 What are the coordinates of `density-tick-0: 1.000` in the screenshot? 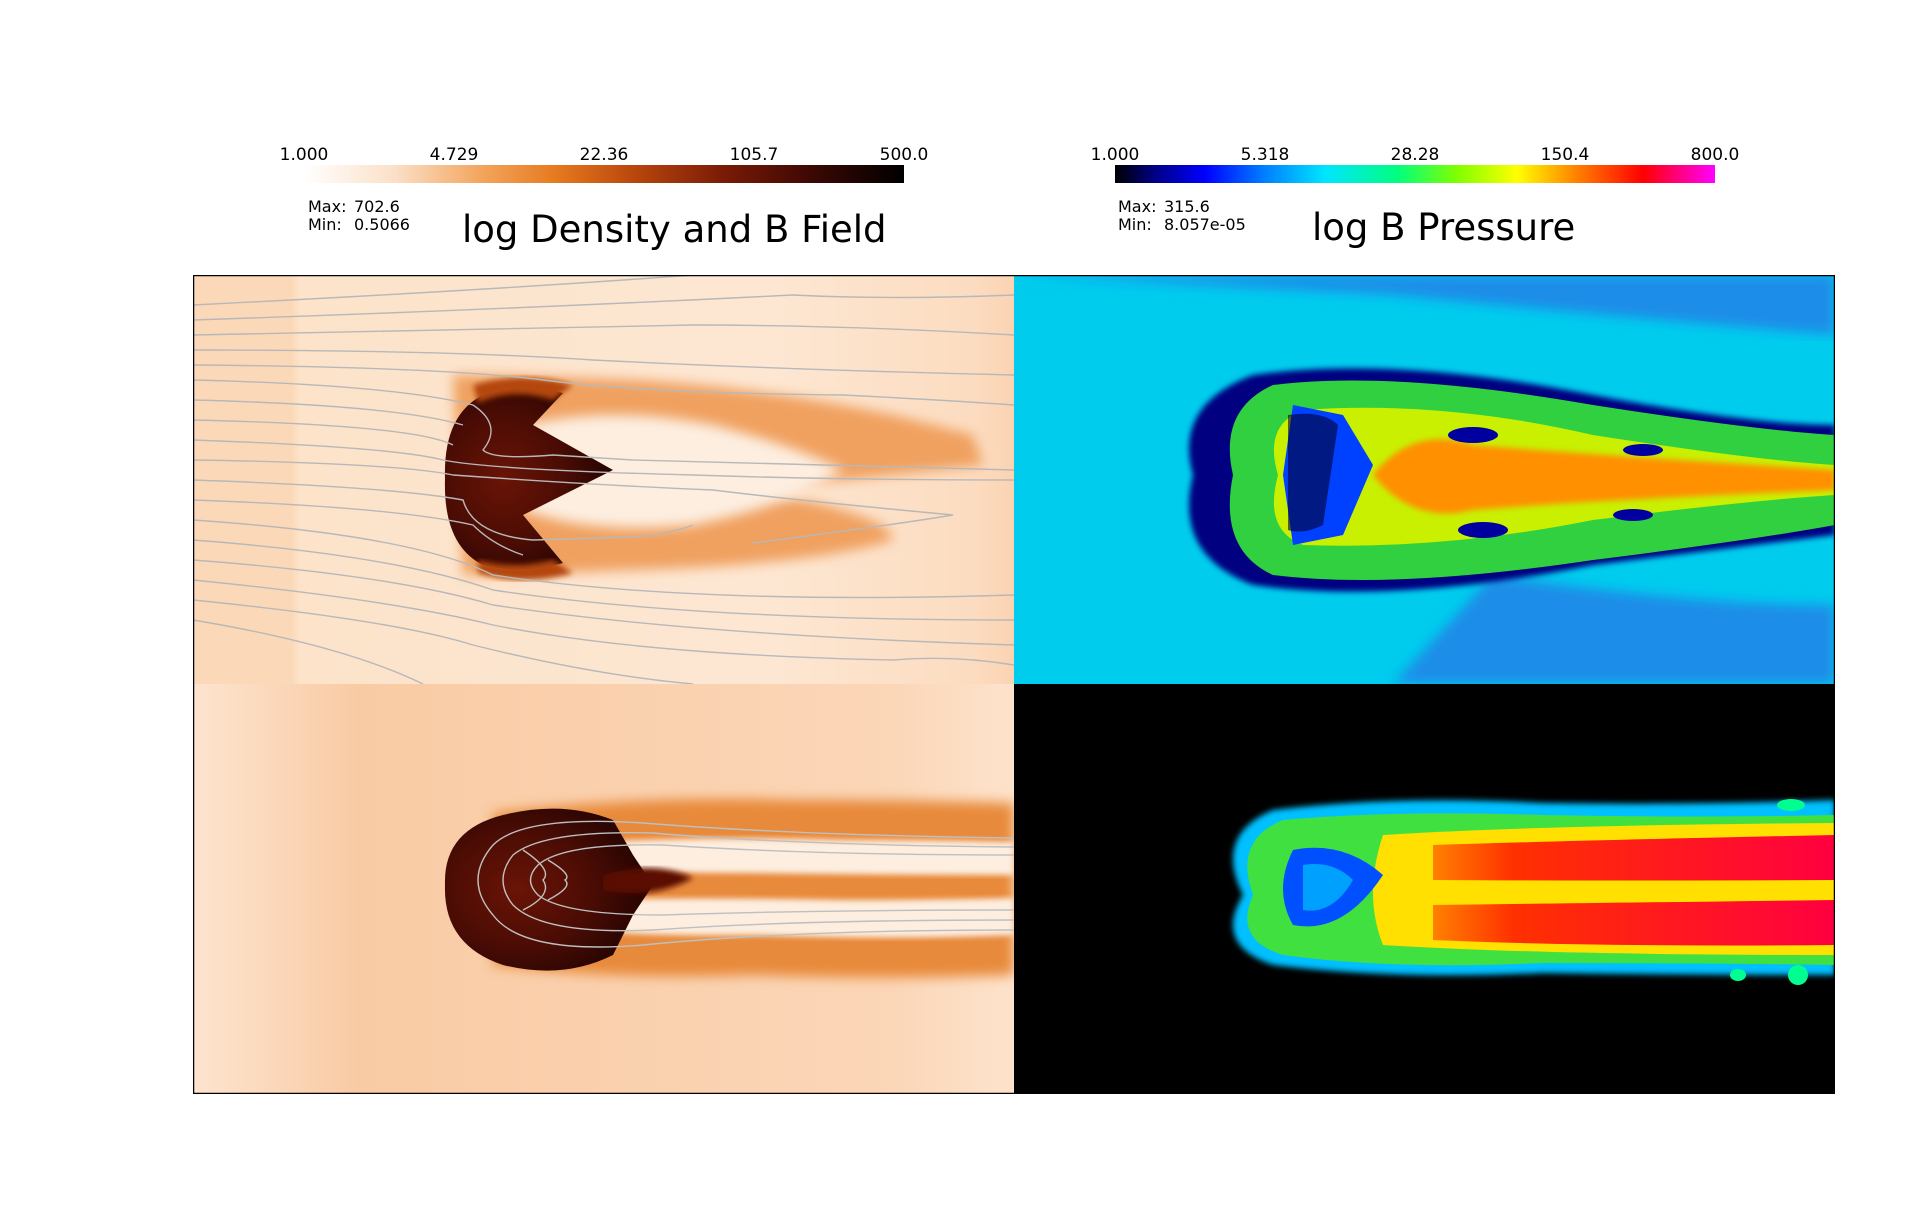 It's located at (304, 155).